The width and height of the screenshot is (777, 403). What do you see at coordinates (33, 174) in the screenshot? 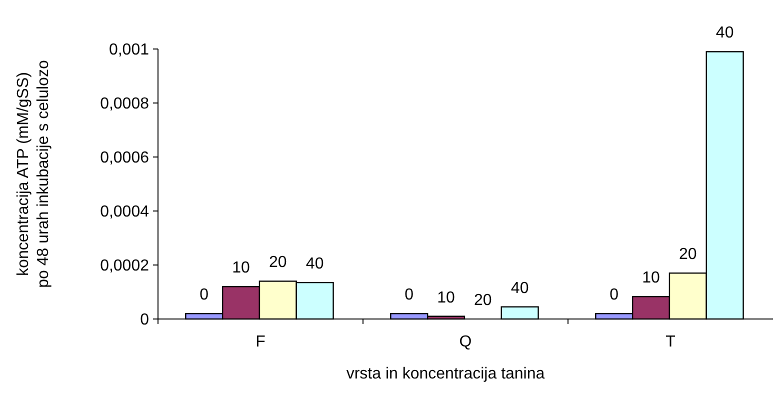
I see `y-axis-title: koncentracija ATP (mM/gSS) po 48 urah inkubacije s celulozo` at bounding box center [33, 174].